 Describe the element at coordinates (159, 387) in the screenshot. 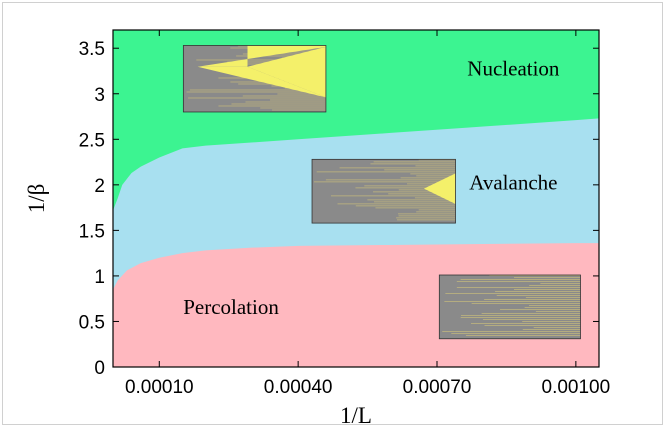

I see `x-tick-label: 0.00010` at that location.